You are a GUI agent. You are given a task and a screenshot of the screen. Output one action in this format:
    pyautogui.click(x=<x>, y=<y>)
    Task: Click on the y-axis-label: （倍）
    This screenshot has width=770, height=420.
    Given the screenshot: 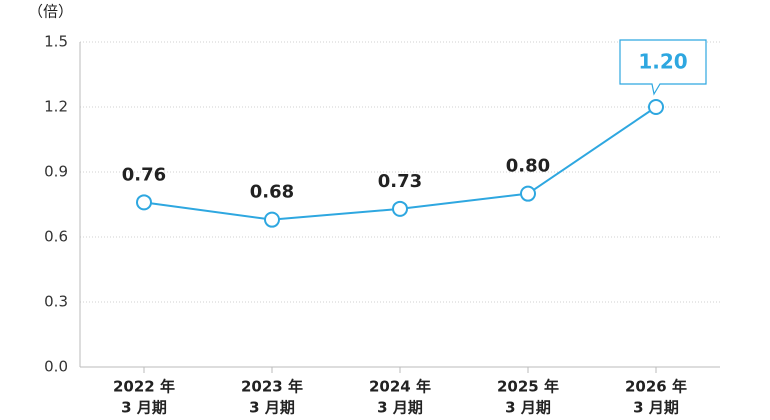 What is the action you would take?
    pyautogui.click(x=50, y=12)
    